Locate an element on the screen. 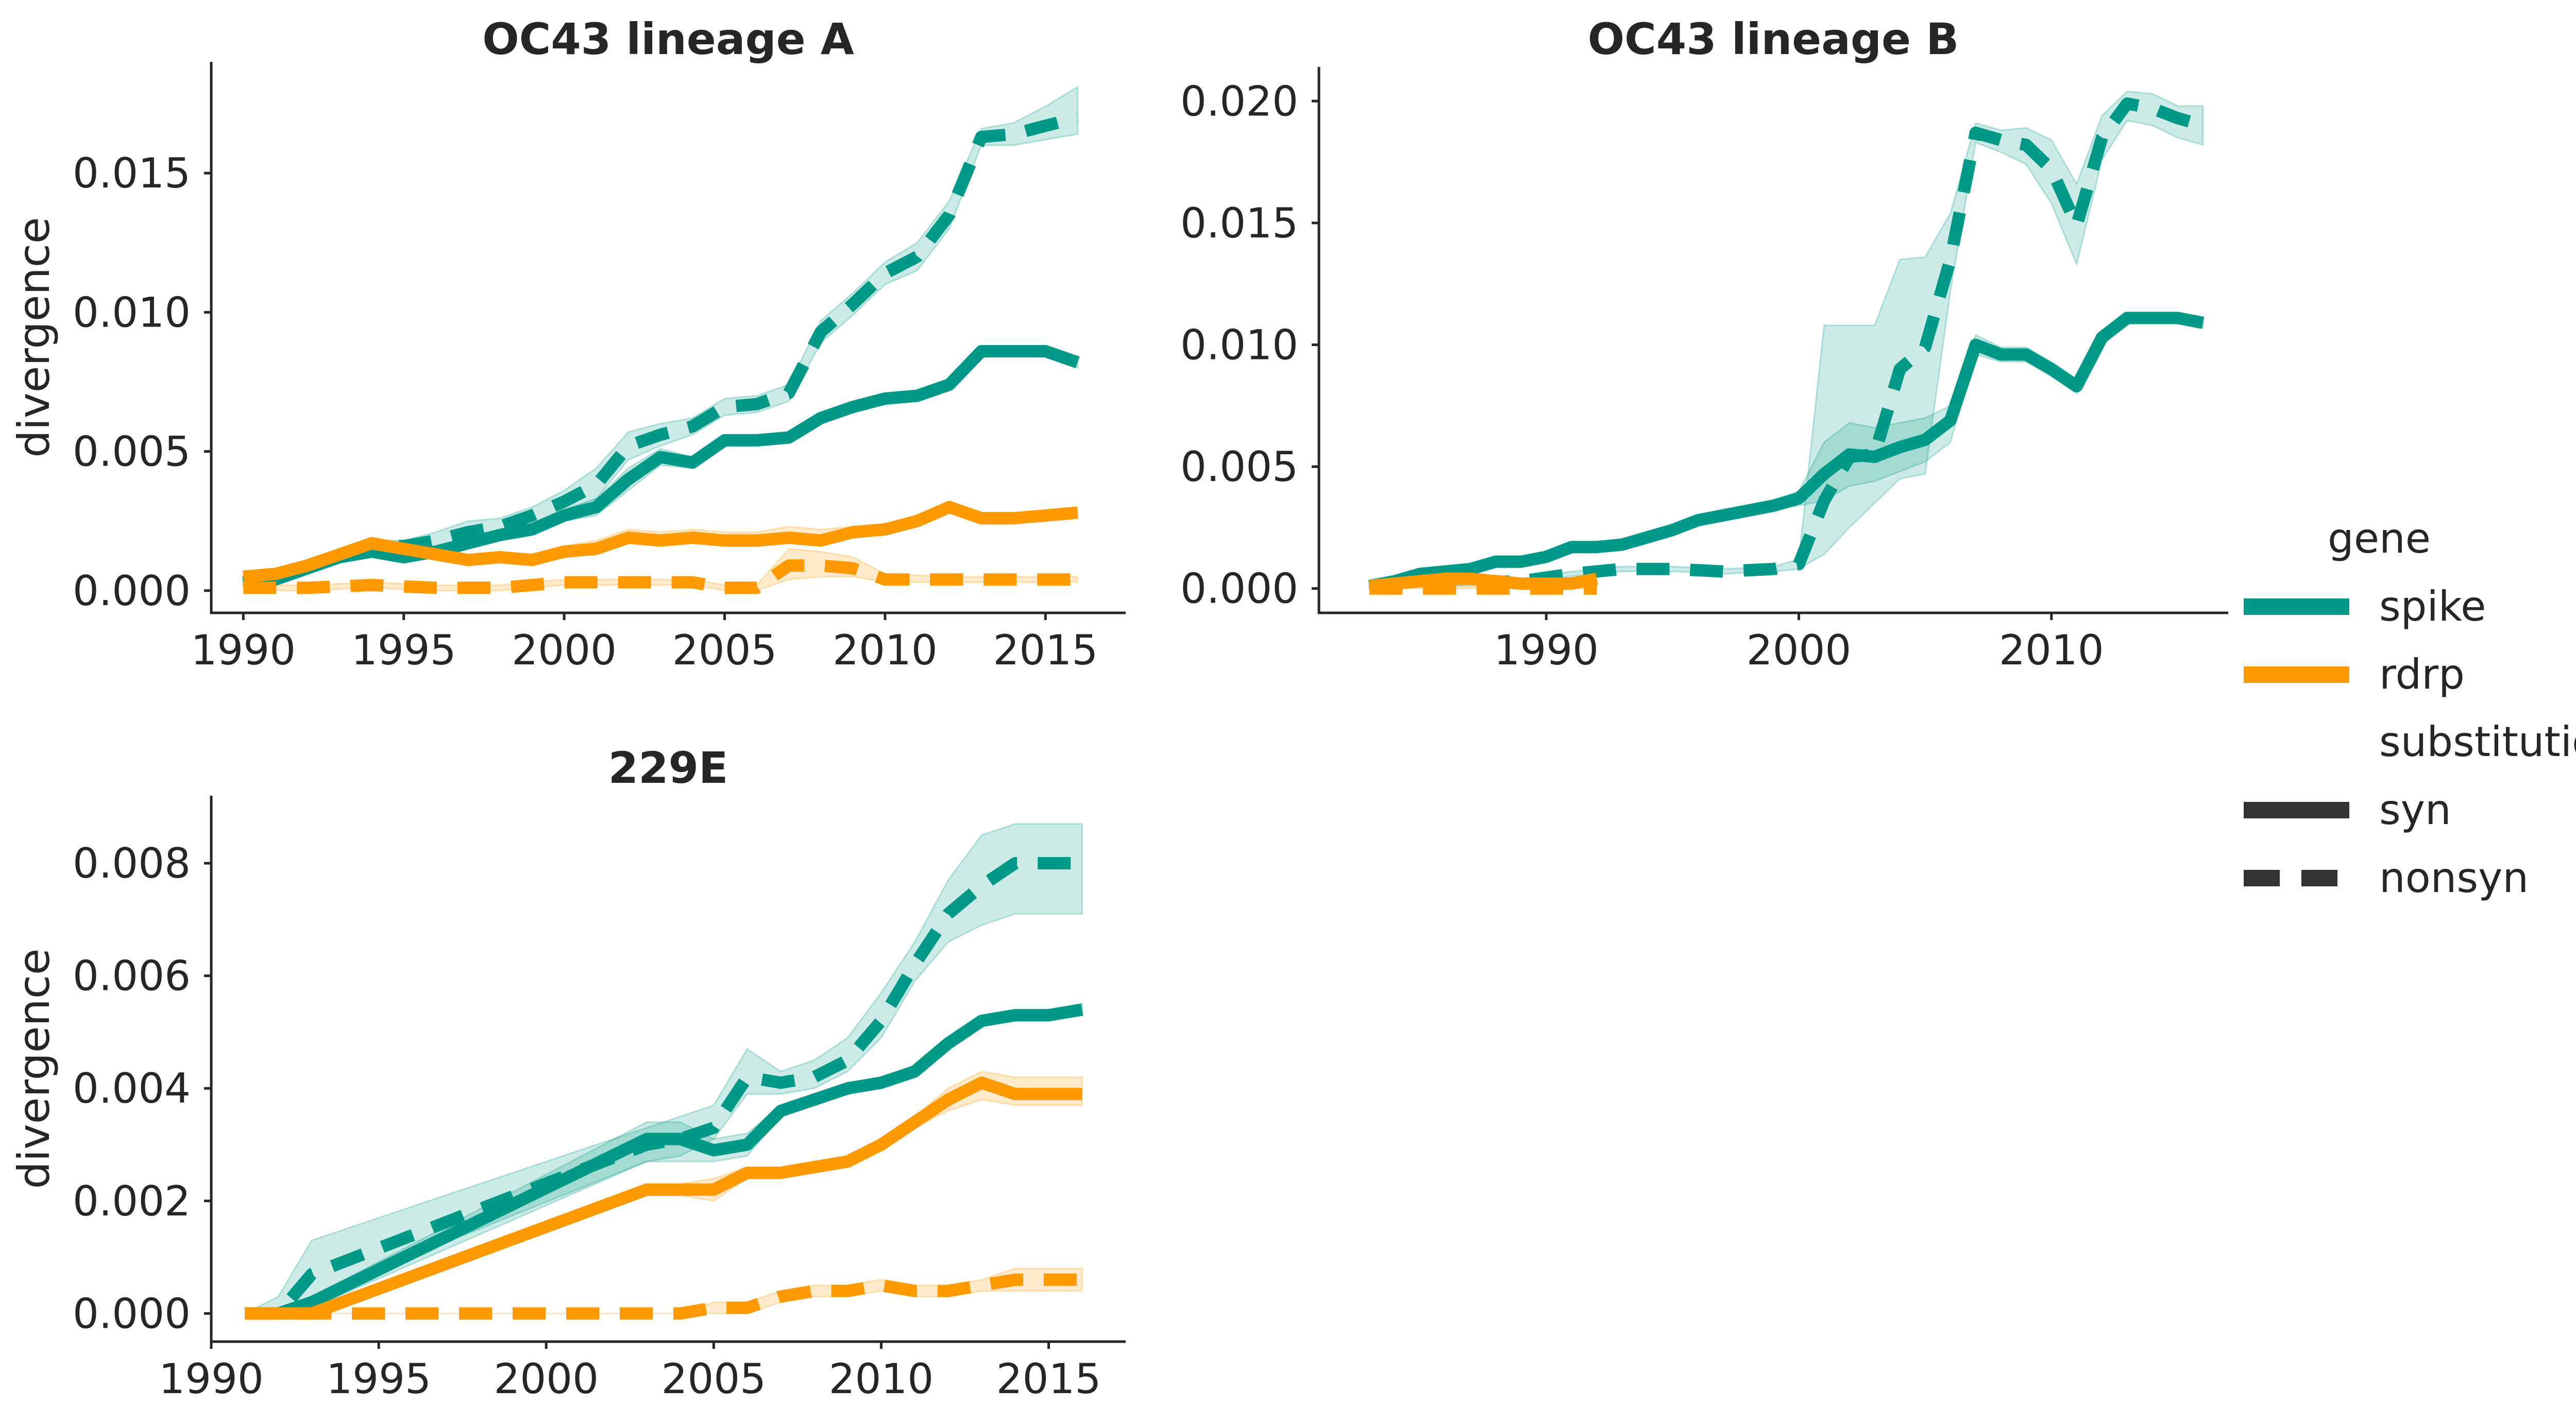  y-tick-label: 0.006 is located at coordinates (132, 976).